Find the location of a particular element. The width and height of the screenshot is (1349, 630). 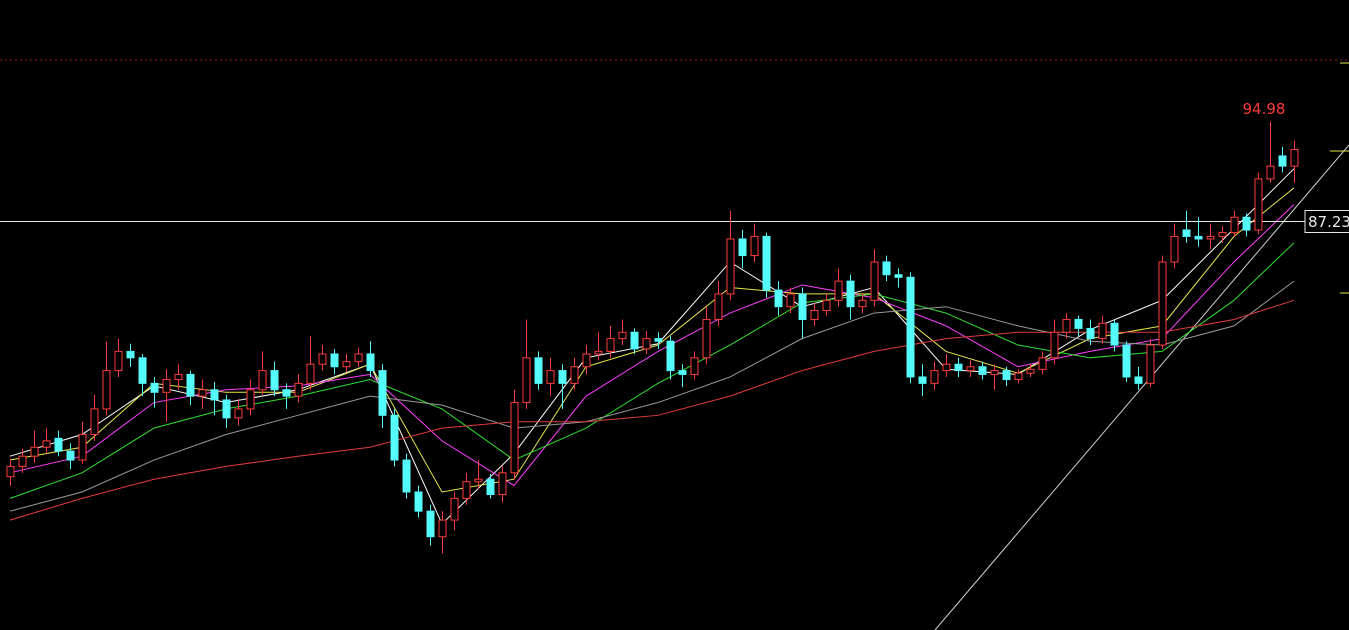

price-label: 87.23 is located at coordinates (1328, 222).